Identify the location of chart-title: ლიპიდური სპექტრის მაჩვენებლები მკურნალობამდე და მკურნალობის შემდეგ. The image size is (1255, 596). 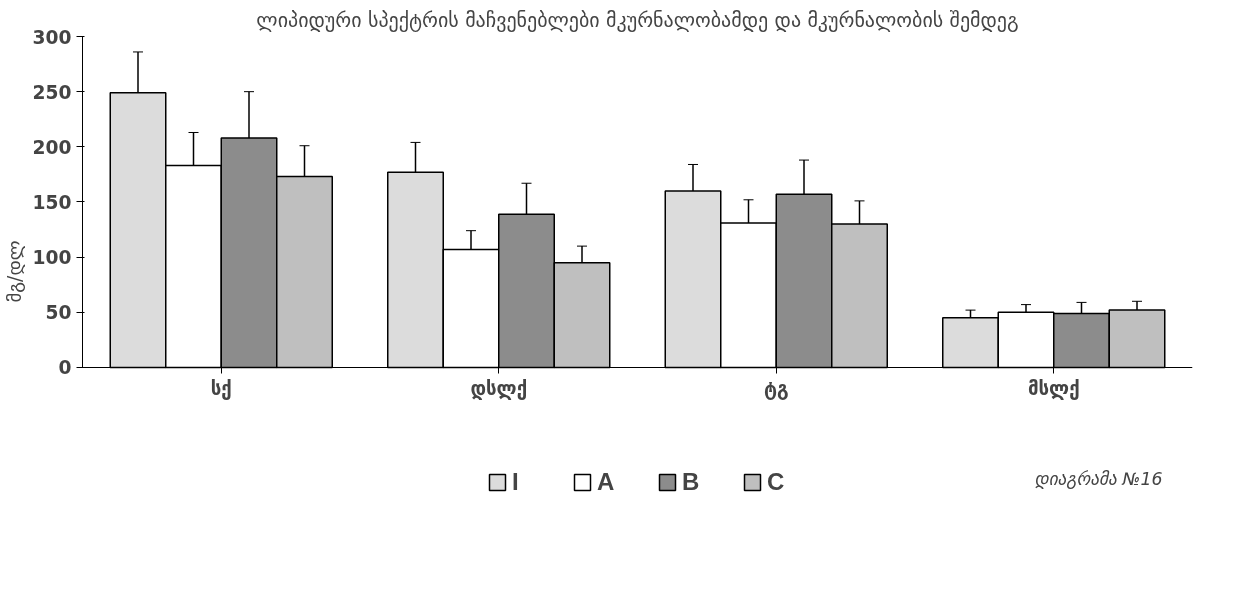
(637, 19).